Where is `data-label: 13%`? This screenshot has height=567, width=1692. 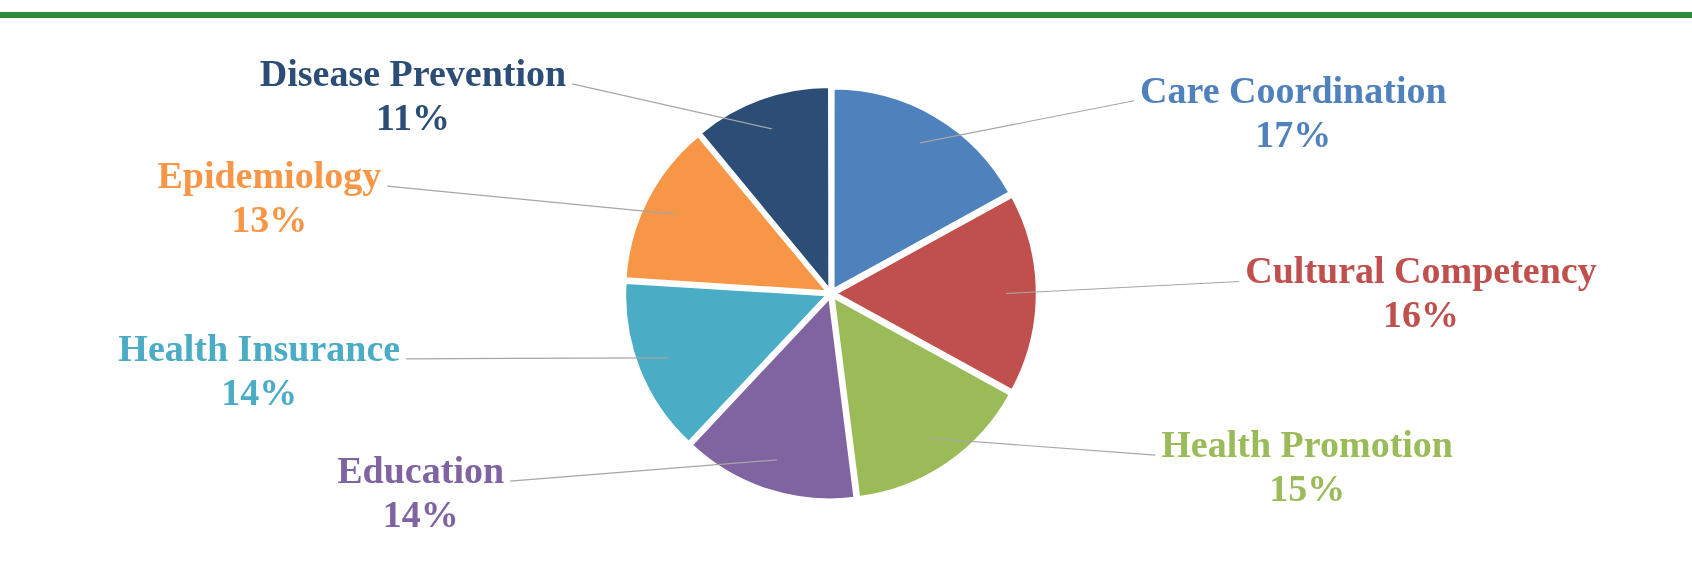
data-label: 13% is located at coordinates (269, 218).